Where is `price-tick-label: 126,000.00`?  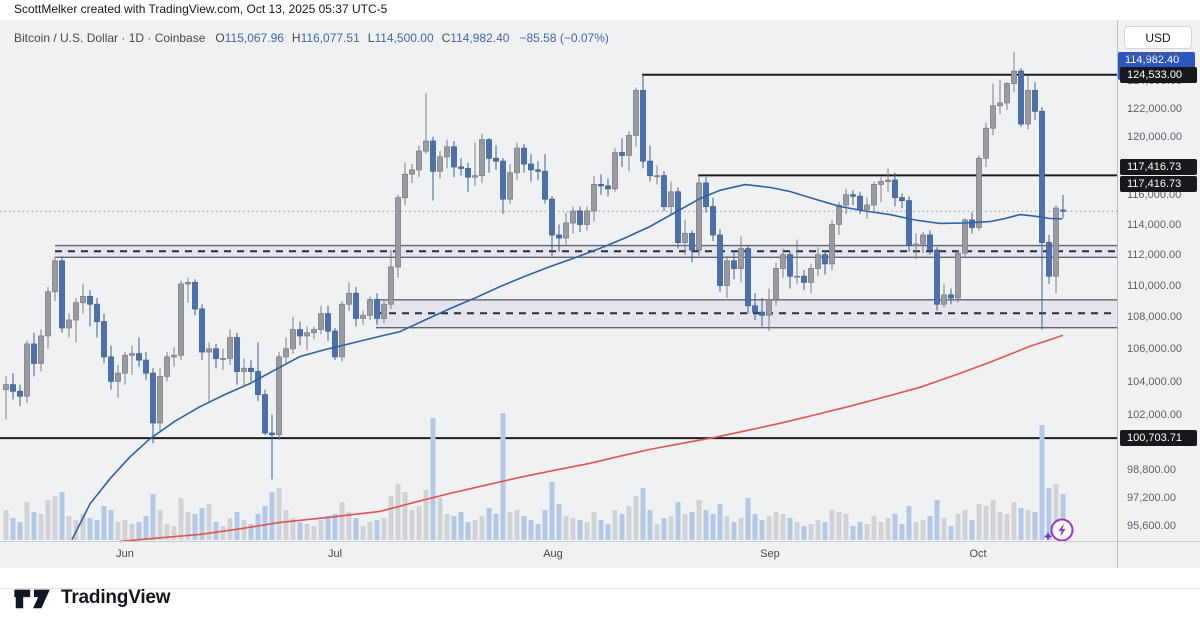 price-tick-label: 126,000.00 is located at coordinates (1155, 56).